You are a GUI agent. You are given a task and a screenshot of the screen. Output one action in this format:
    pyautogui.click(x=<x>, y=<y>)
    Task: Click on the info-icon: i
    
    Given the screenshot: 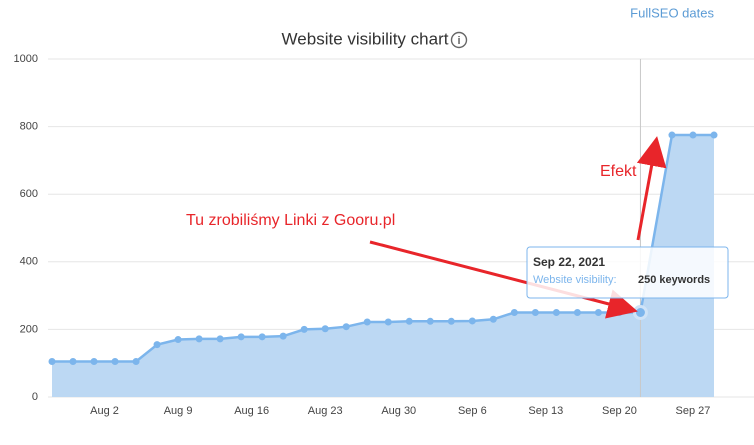 What is the action you would take?
    pyautogui.click(x=459, y=40)
    